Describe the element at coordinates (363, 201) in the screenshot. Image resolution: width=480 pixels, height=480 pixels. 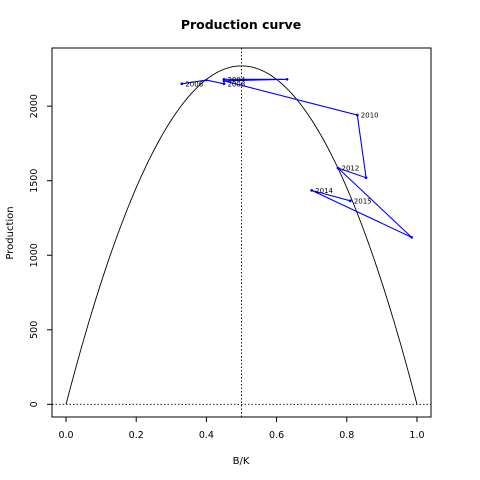
I see `year-label-2015: 2015` at that location.